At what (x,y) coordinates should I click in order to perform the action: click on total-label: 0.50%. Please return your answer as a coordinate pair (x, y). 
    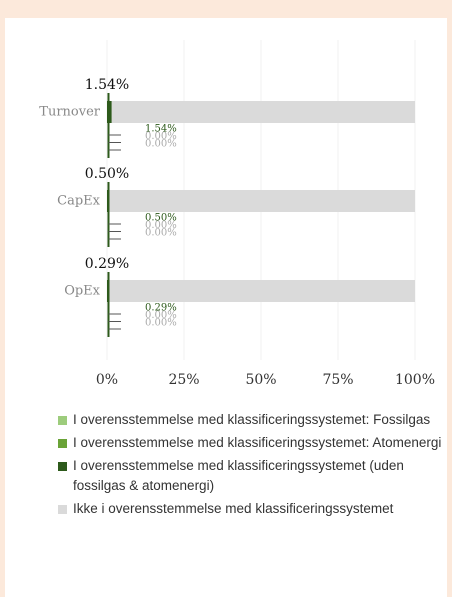
    Looking at the image, I should click on (107, 174).